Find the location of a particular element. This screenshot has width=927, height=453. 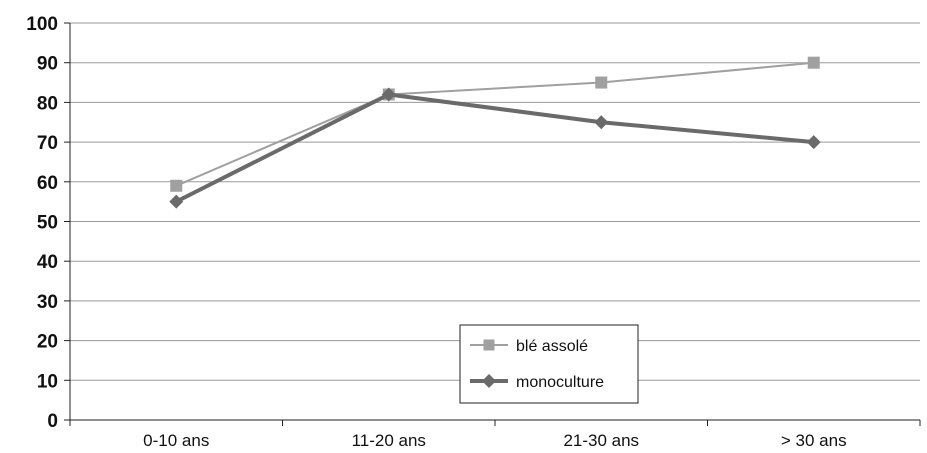

legend-marker-monoculture is located at coordinates (489, 381).